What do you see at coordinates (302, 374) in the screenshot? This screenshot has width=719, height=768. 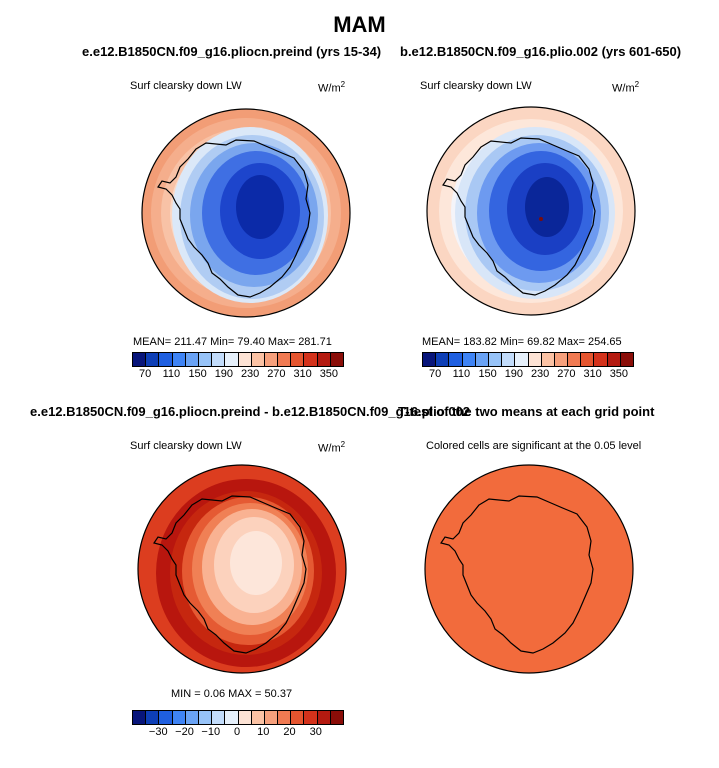 I see `colorbar-preind-tick-label: 310` at bounding box center [302, 374].